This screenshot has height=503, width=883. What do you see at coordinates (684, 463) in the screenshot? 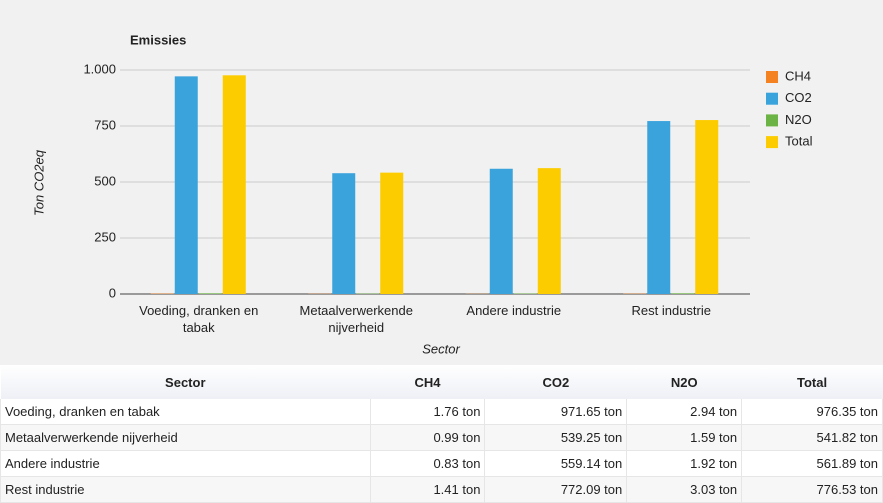
I see `table-cell: 1.92 ton` at bounding box center [684, 463].